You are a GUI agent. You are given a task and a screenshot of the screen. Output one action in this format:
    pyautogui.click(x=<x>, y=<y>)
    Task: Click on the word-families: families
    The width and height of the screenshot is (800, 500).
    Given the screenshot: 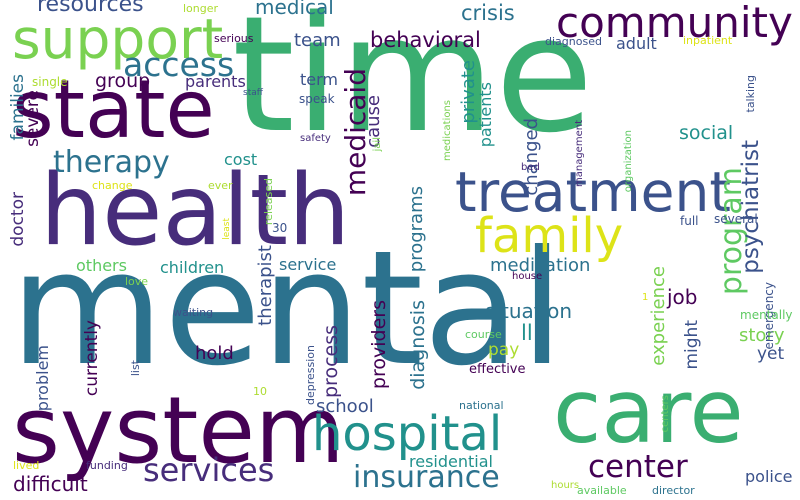 What is the action you would take?
    pyautogui.click(x=18, y=107)
    